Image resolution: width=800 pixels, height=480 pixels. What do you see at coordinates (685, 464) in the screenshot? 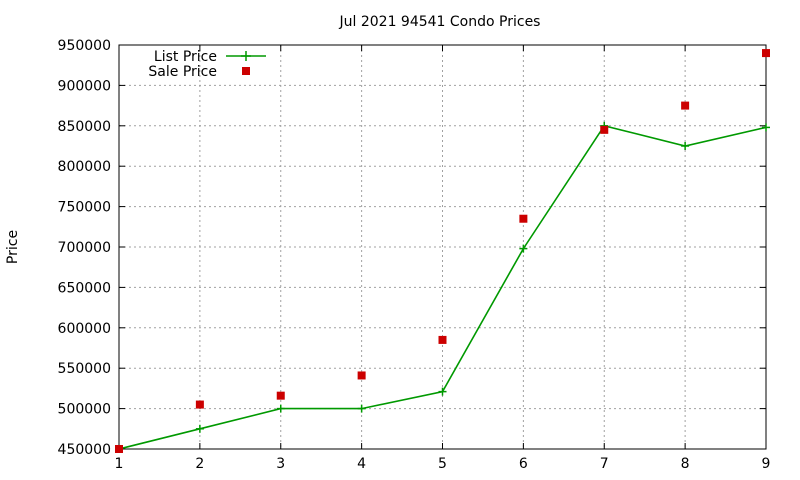
I see `x-tick-label: 8` at bounding box center [685, 464].